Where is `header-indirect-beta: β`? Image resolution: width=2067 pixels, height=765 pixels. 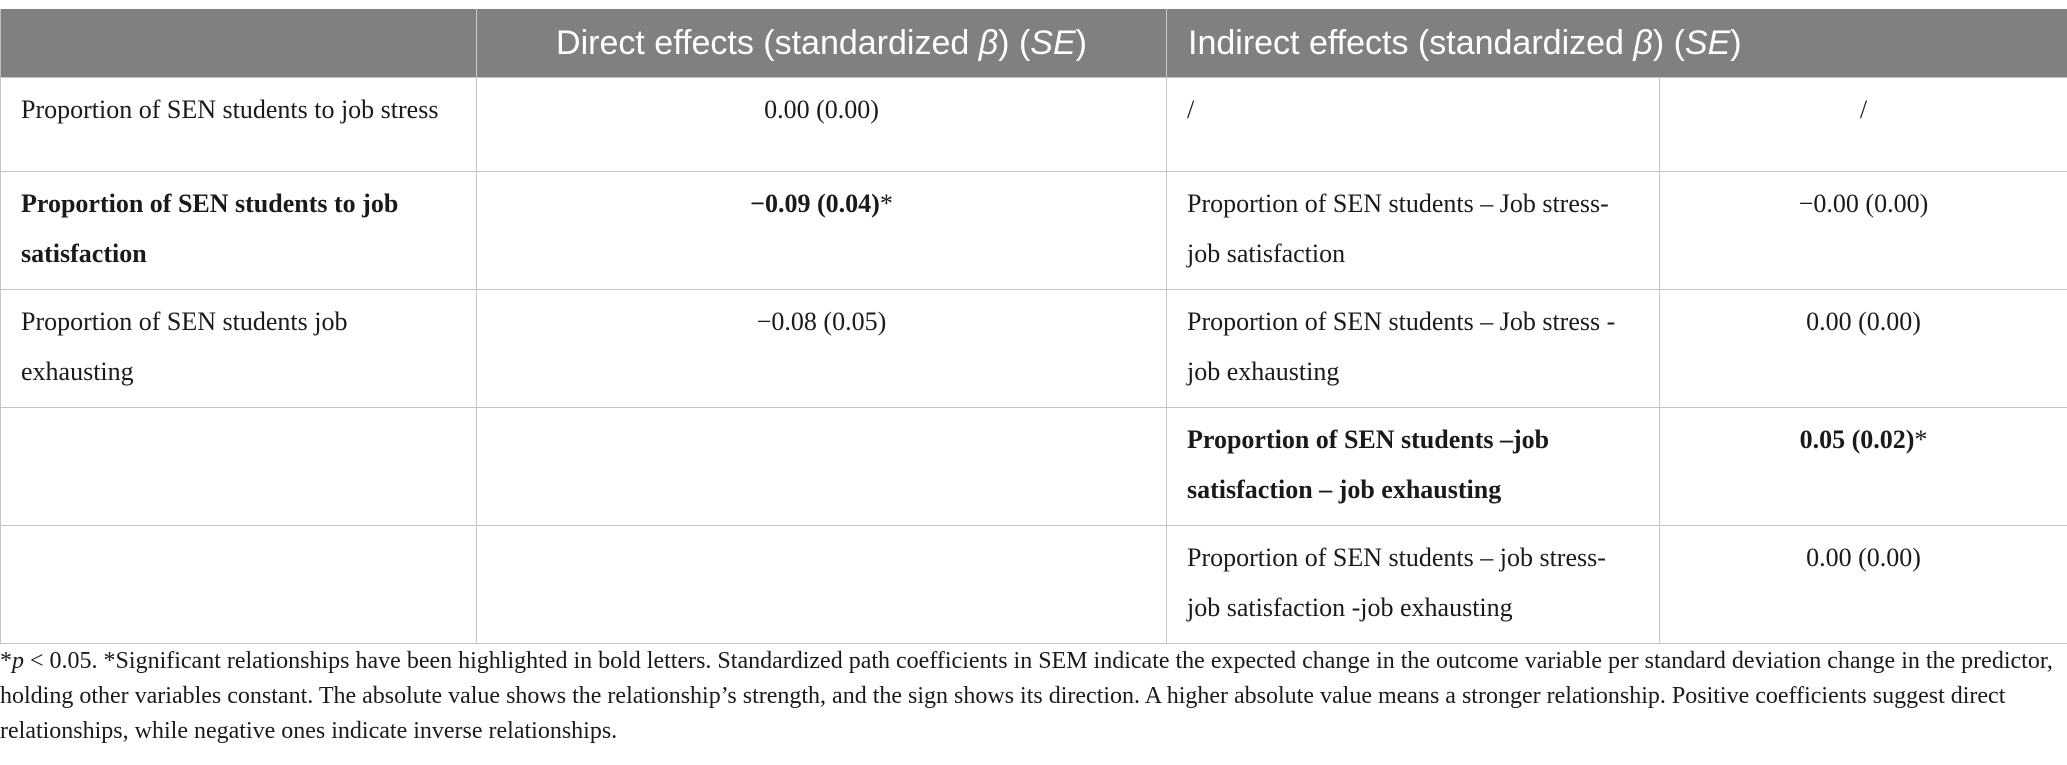
header-indirect-beta: β is located at coordinates (1643, 42).